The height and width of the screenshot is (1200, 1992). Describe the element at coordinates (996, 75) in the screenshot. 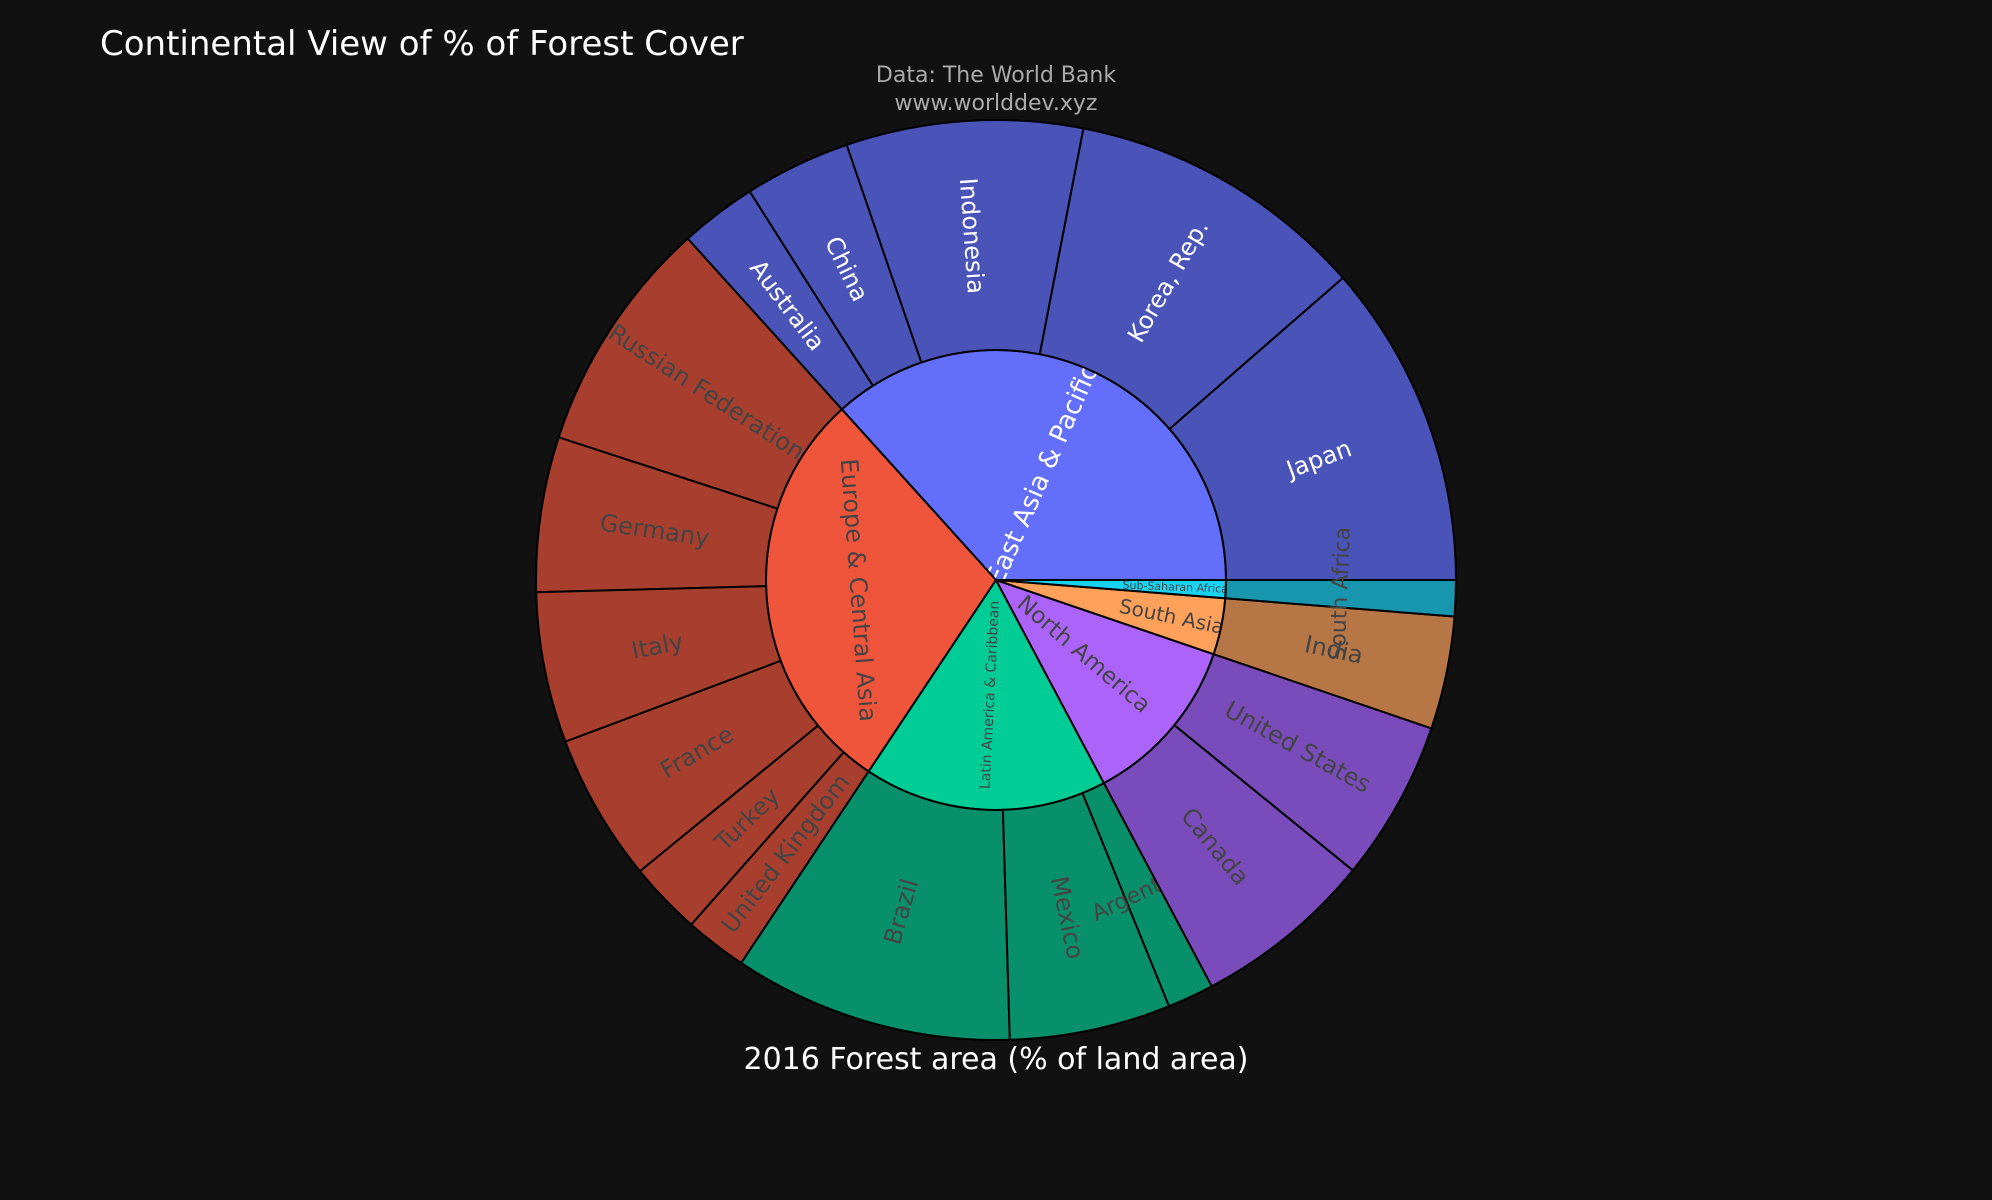

I see `source-line-1: Data: The World Bank` at that location.